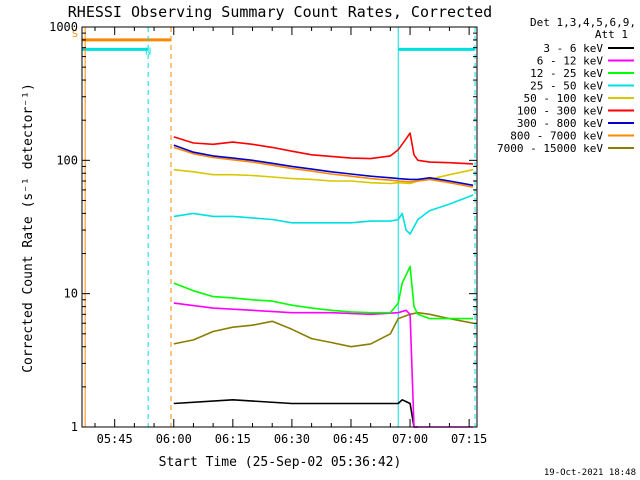 The width and height of the screenshot is (640, 480). Describe the element at coordinates (71, 294) in the screenshot. I see `y-tick-label-10: 10` at that location.